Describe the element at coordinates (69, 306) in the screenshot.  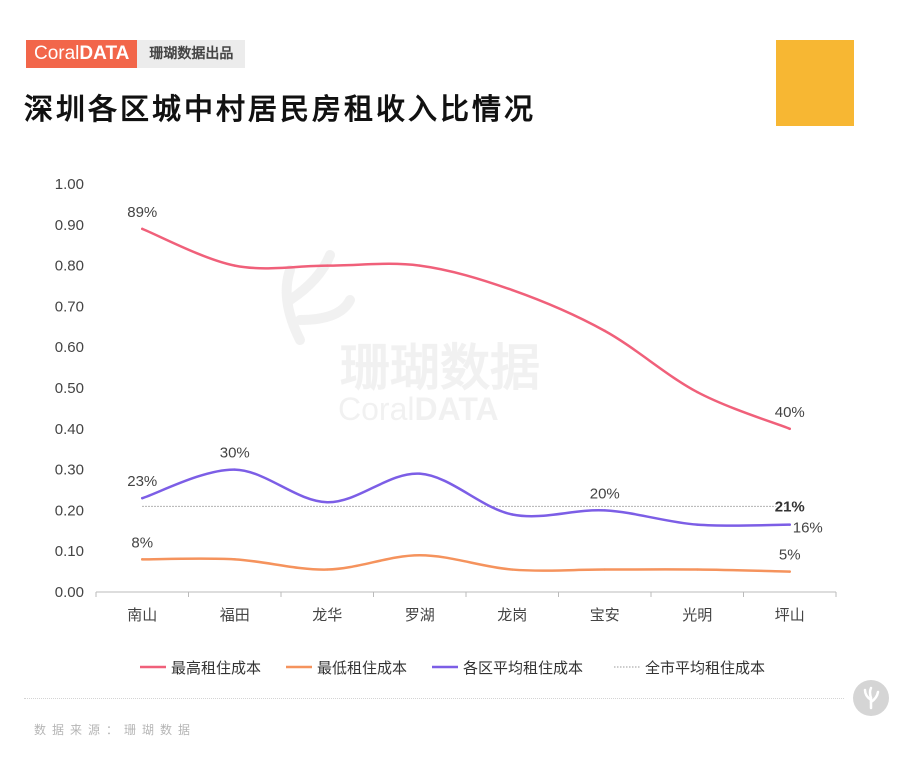
I see `y-tick-label: 0.70` at that location.